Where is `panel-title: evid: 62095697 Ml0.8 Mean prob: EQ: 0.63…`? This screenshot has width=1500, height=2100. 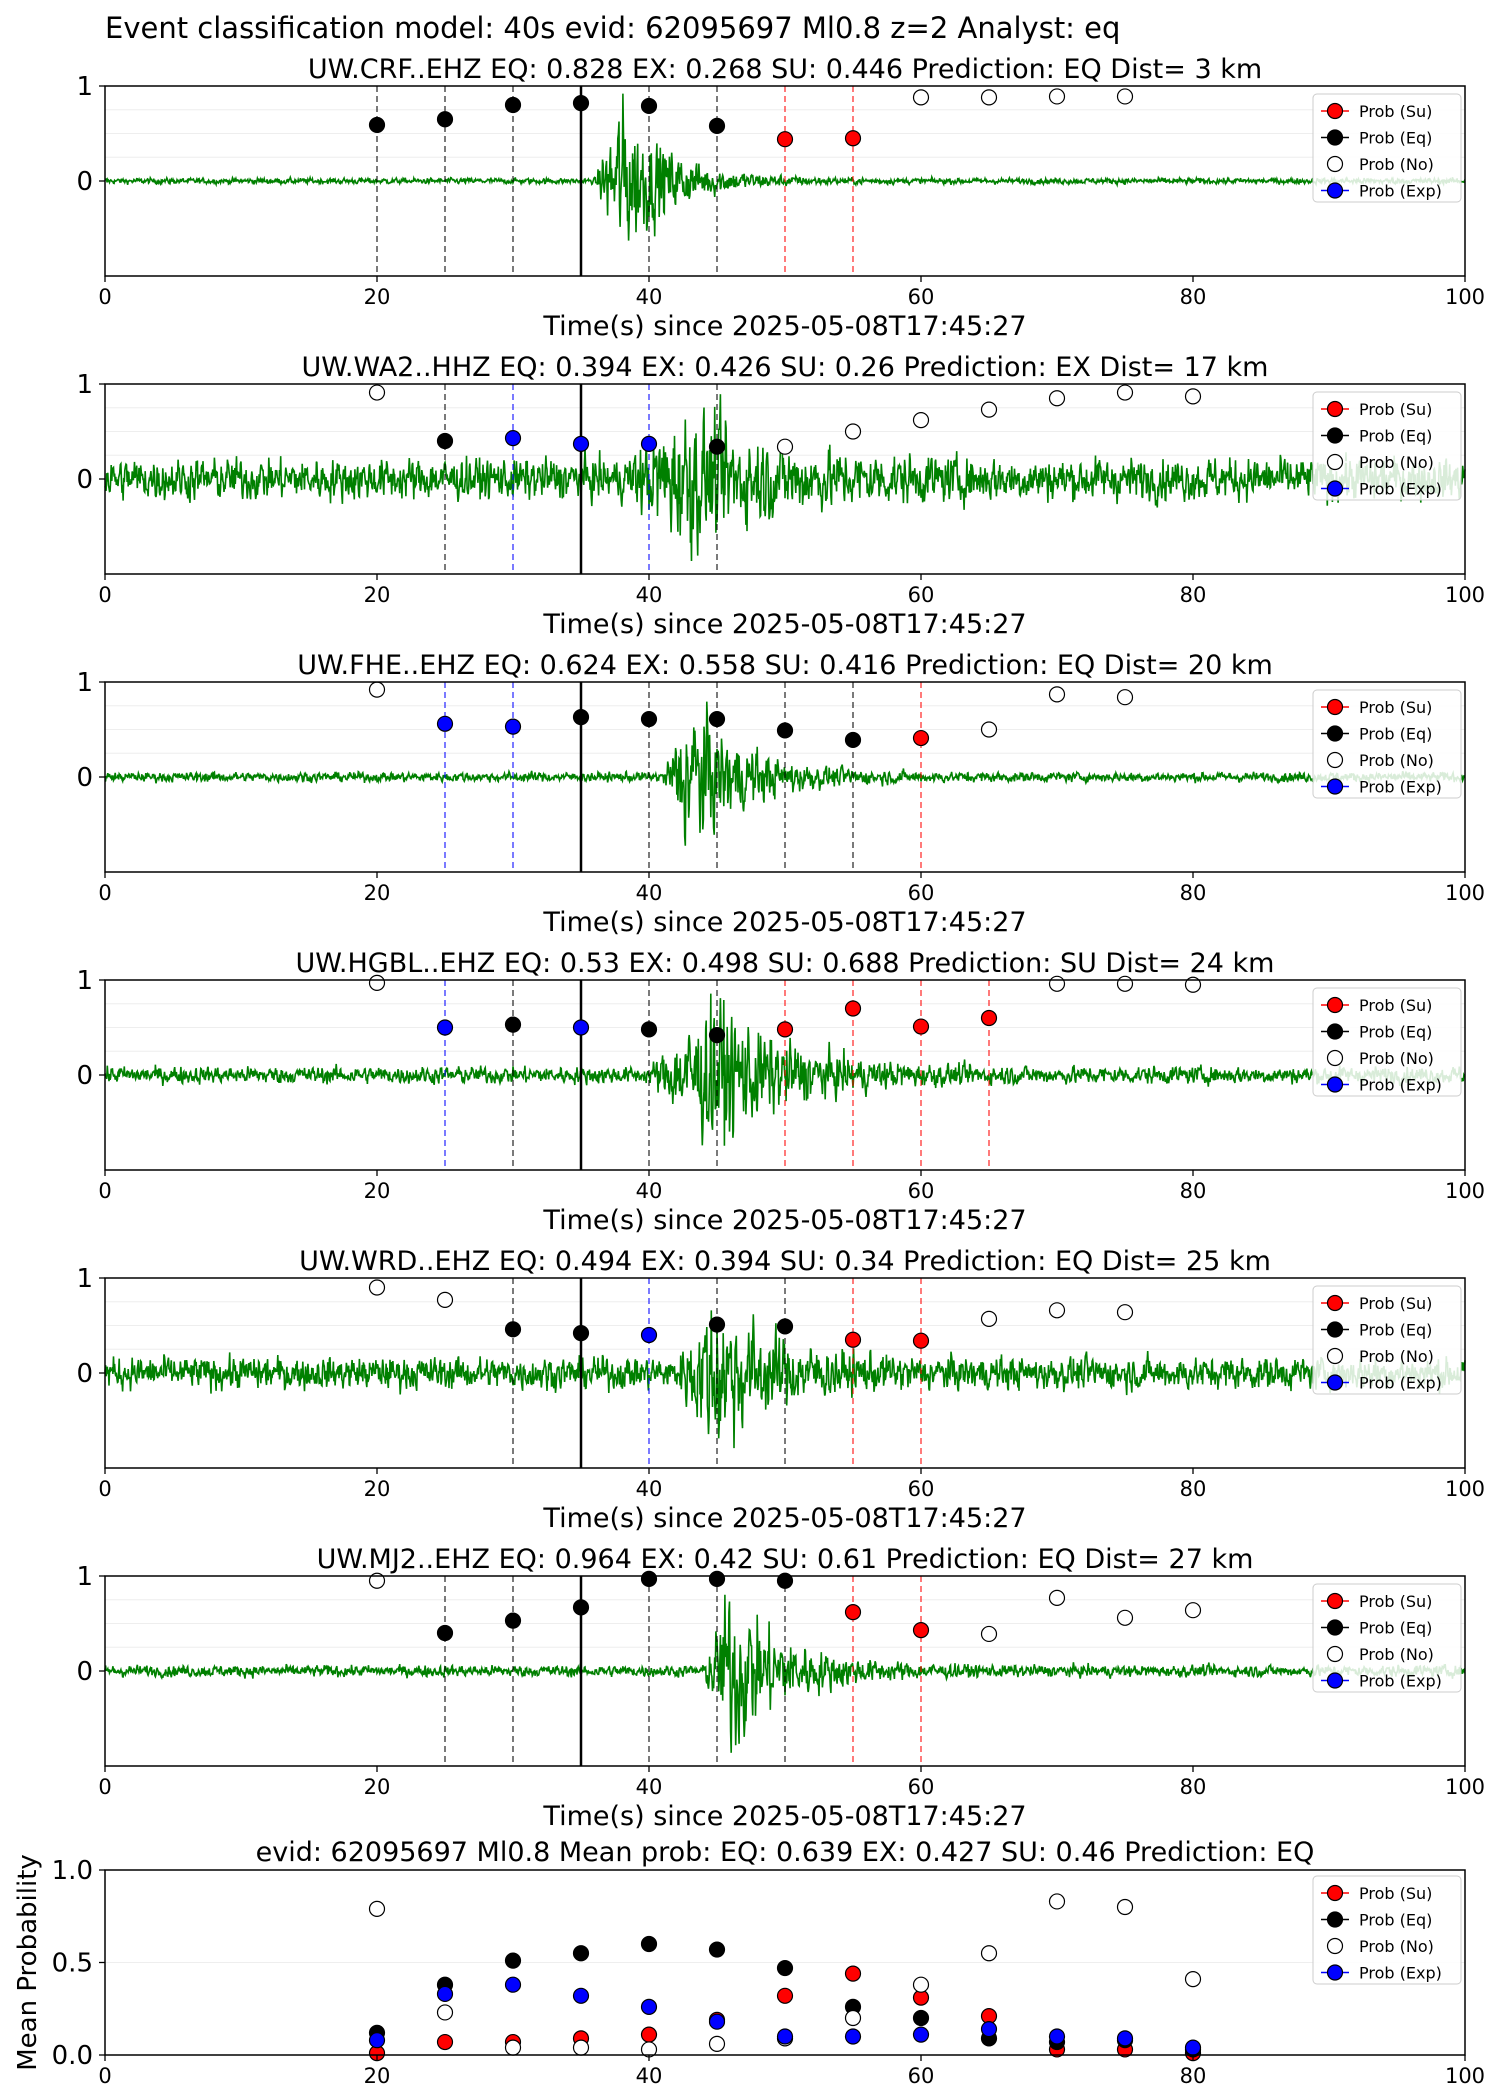 panel-title: evid: 62095697 Ml0.8 Mean prob: EQ: 0.63… is located at coordinates (785, 1852).